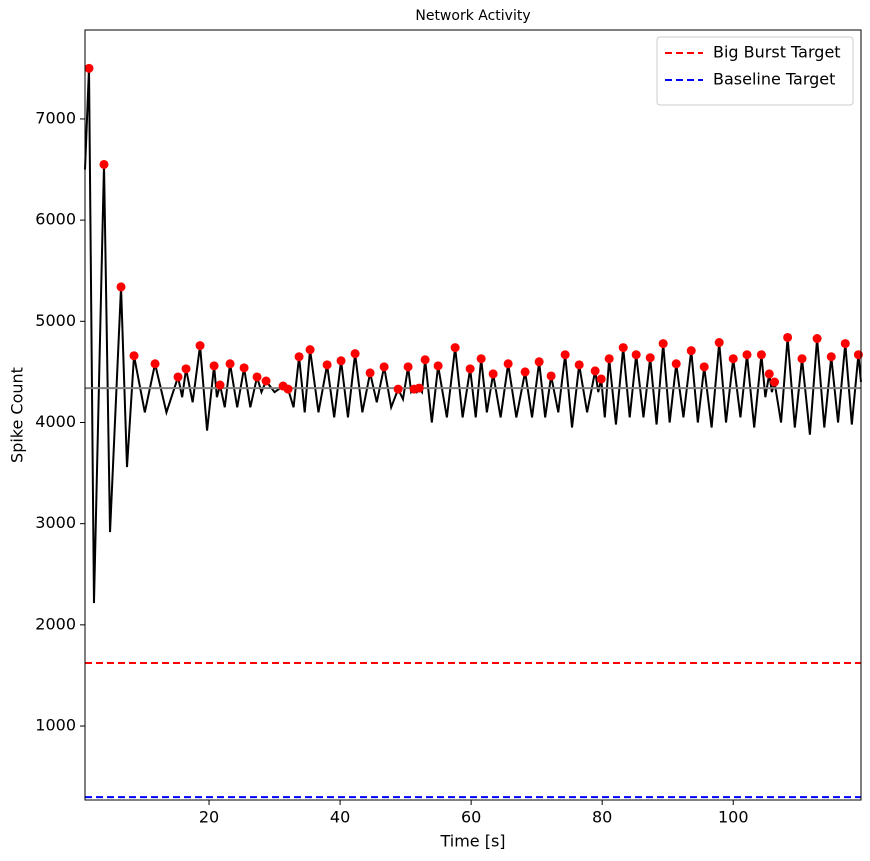 The image size is (870, 861). I want to click on x-tick-label: 20, so click(209, 817).